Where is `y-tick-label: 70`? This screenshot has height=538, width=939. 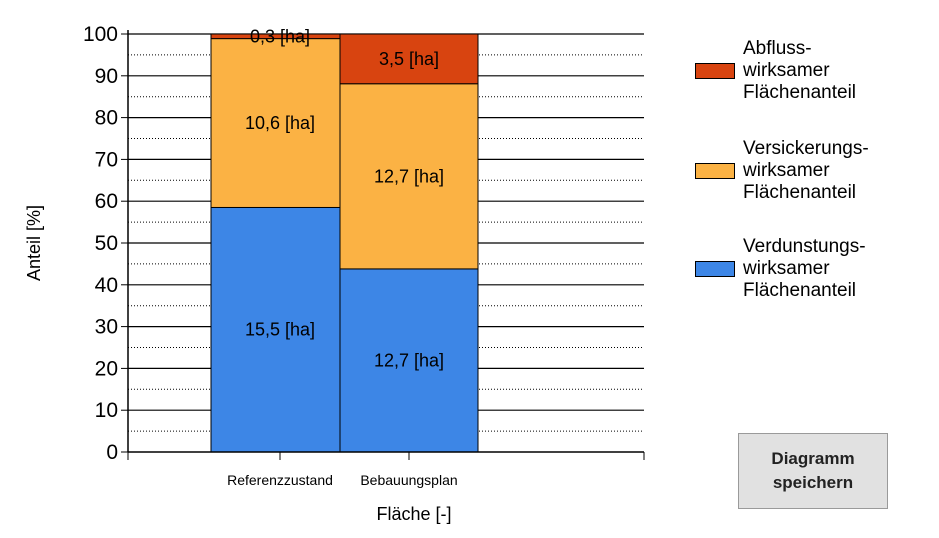
y-tick-label: 70 is located at coordinates (106, 159).